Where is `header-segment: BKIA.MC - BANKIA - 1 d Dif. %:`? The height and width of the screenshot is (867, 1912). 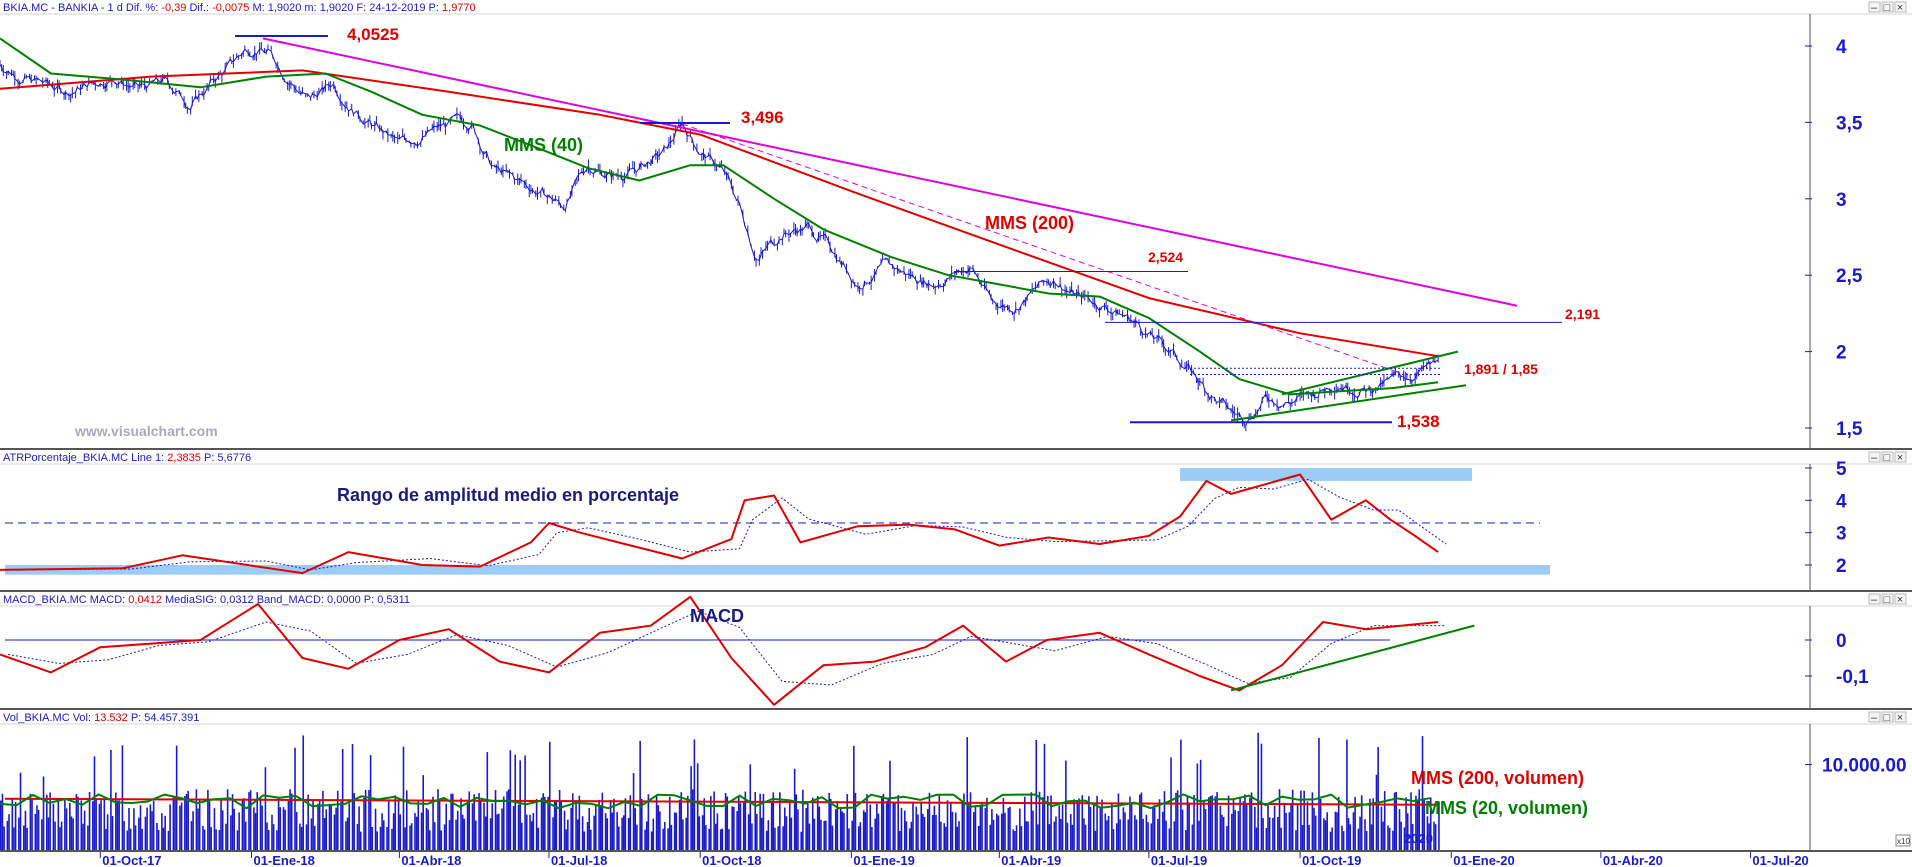
header-segment: BKIA.MC - BANKIA - 1 d Dif. %: is located at coordinates (82, 8).